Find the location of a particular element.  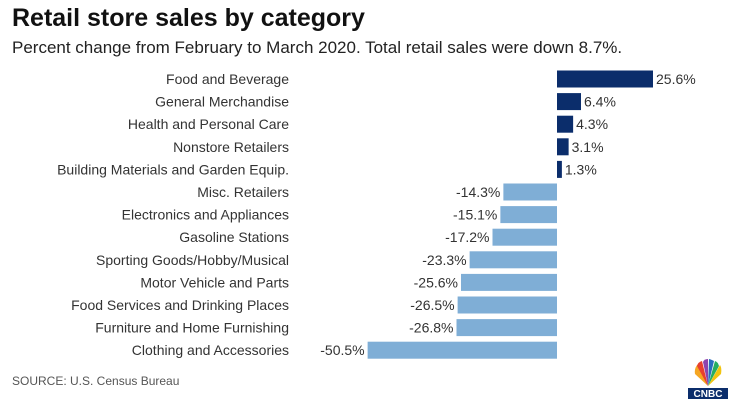

value-label: -23.3% is located at coordinates (444, 260).